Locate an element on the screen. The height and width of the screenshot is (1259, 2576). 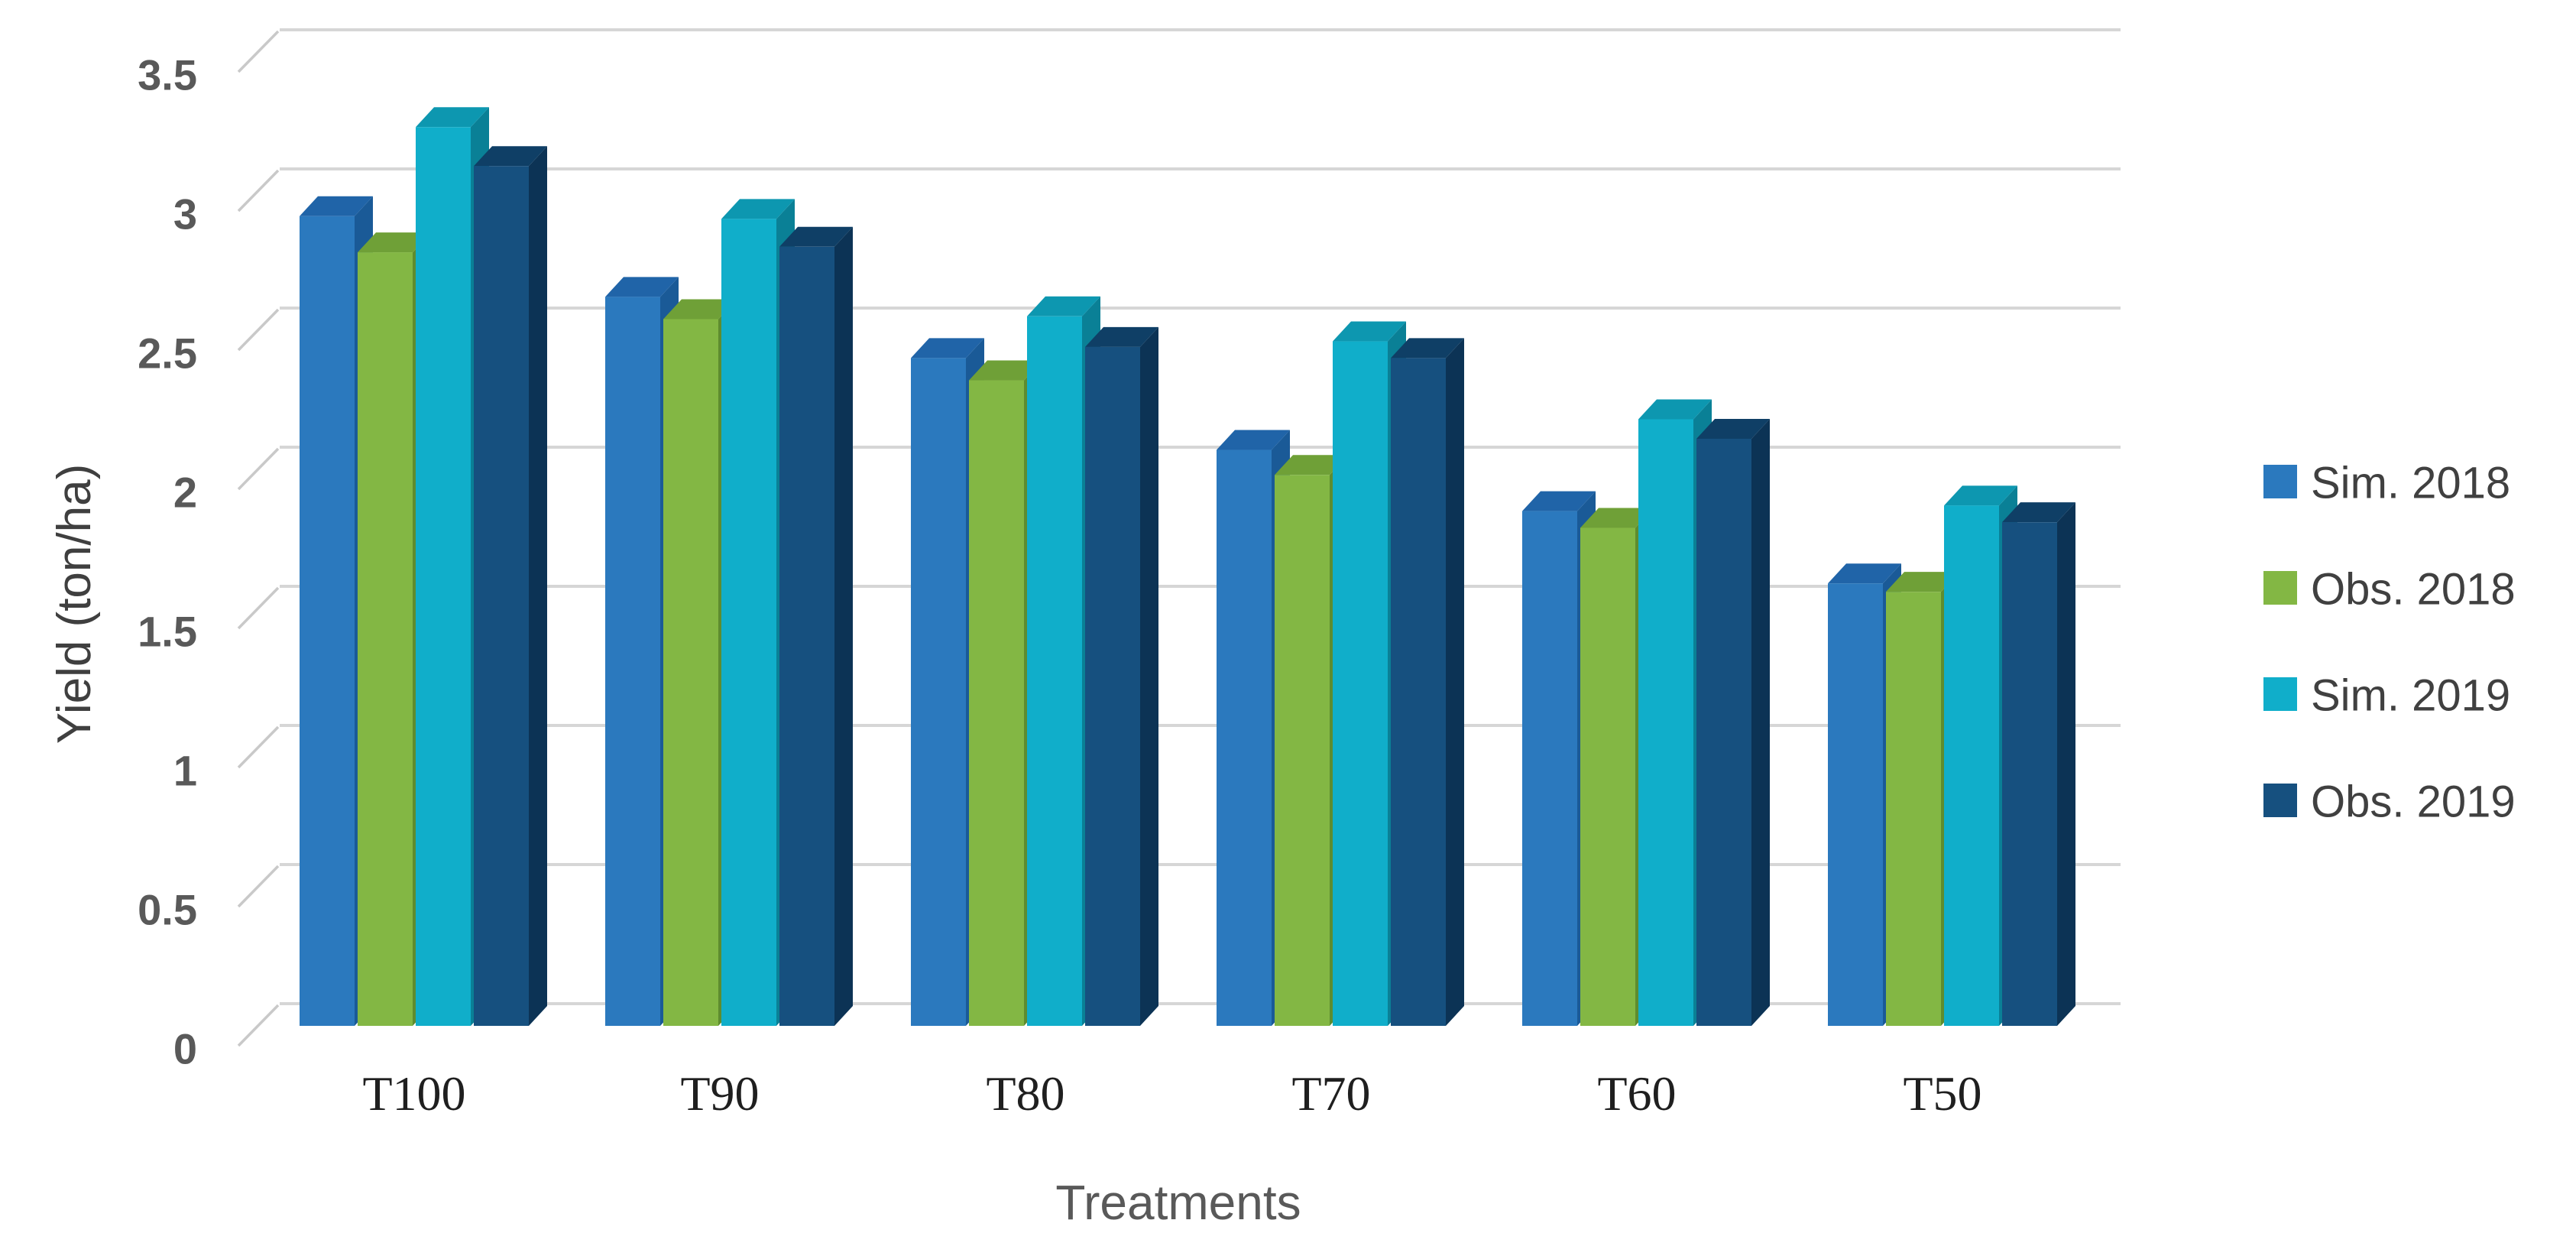
x-tick-label-T100: T100 is located at coordinates (413, 1094).